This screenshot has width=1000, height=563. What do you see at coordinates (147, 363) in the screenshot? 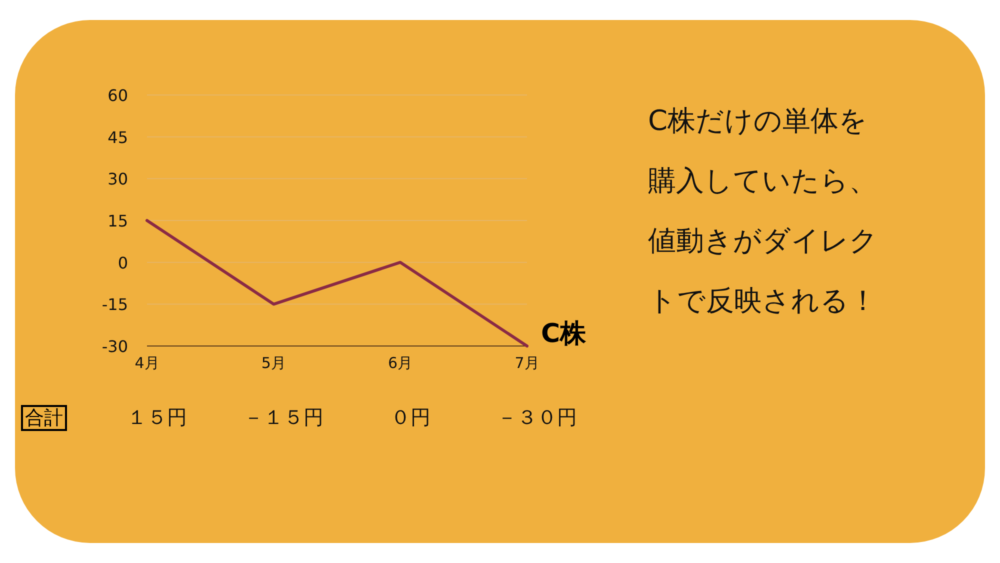
I see `x-tick-label: 4月` at bounding box center [147, 363].